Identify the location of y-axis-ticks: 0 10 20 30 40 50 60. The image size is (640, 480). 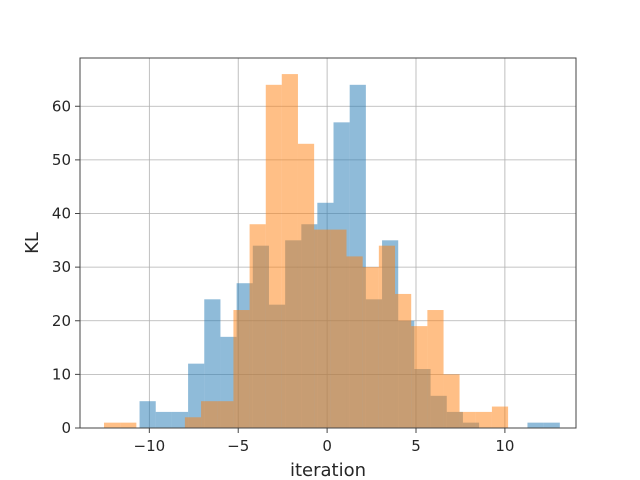
(66, 267).